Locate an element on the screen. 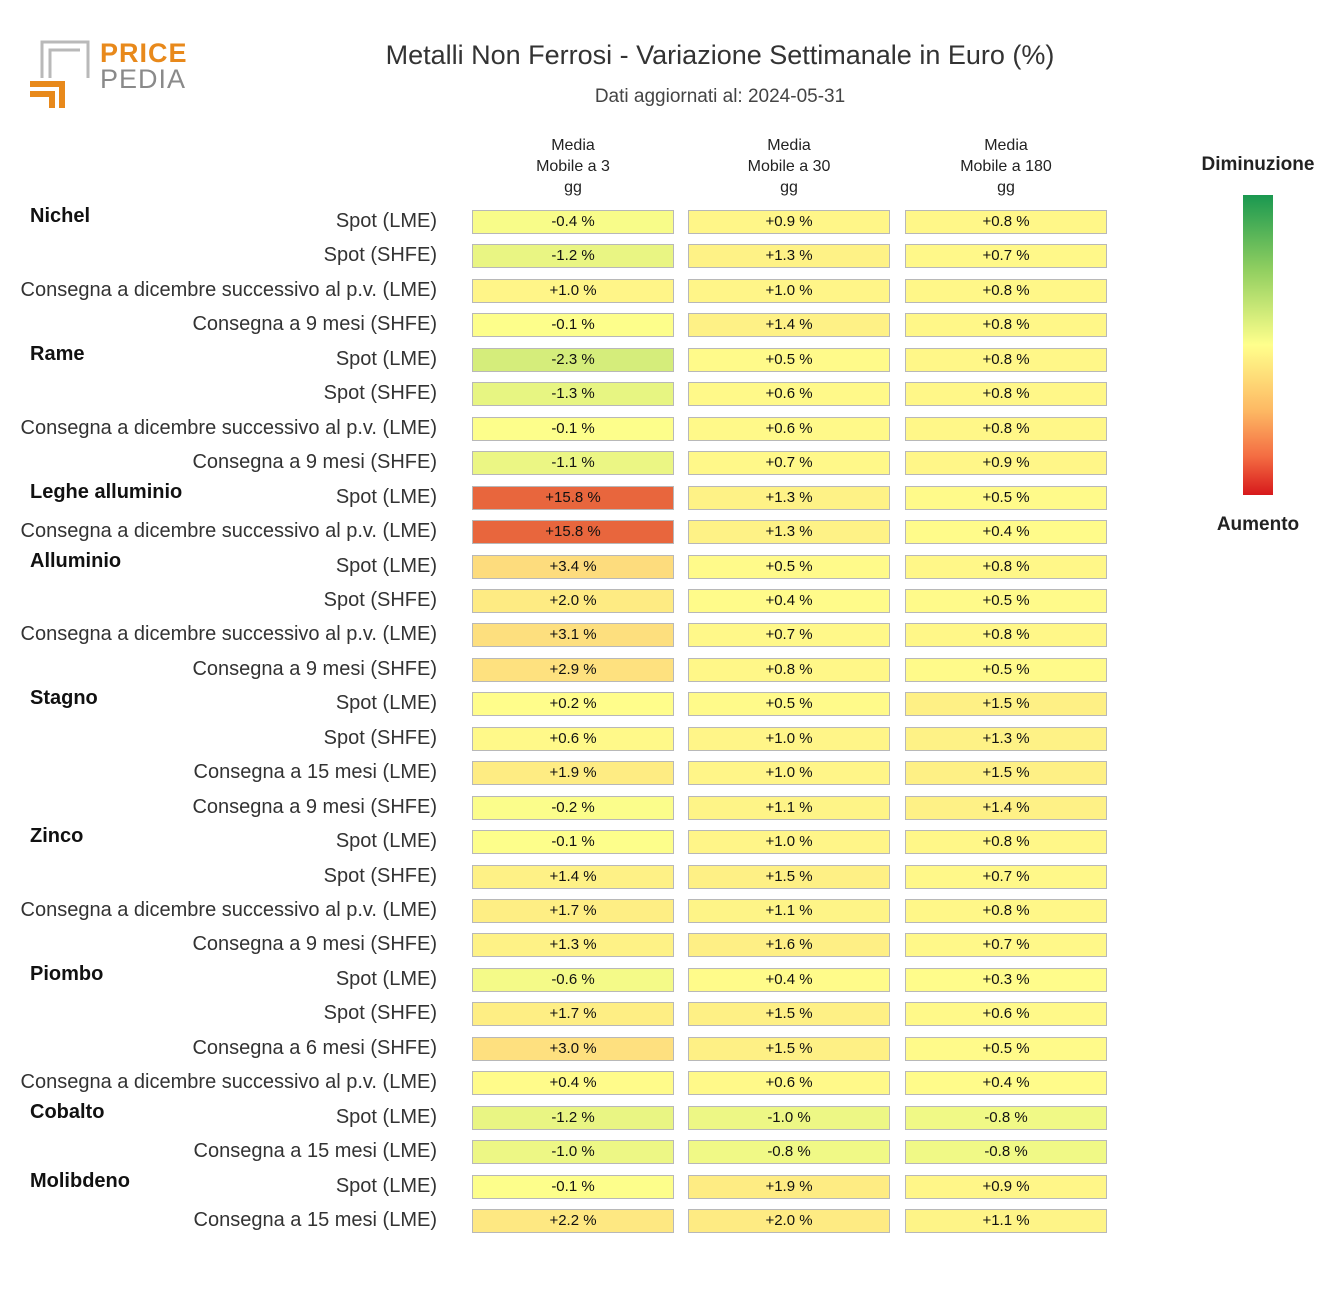 Image resolution: width=1320 pixels, height=1305 pixels. pricepedia-logo: PRICE PEDIA is located at coordinates (108, 74).